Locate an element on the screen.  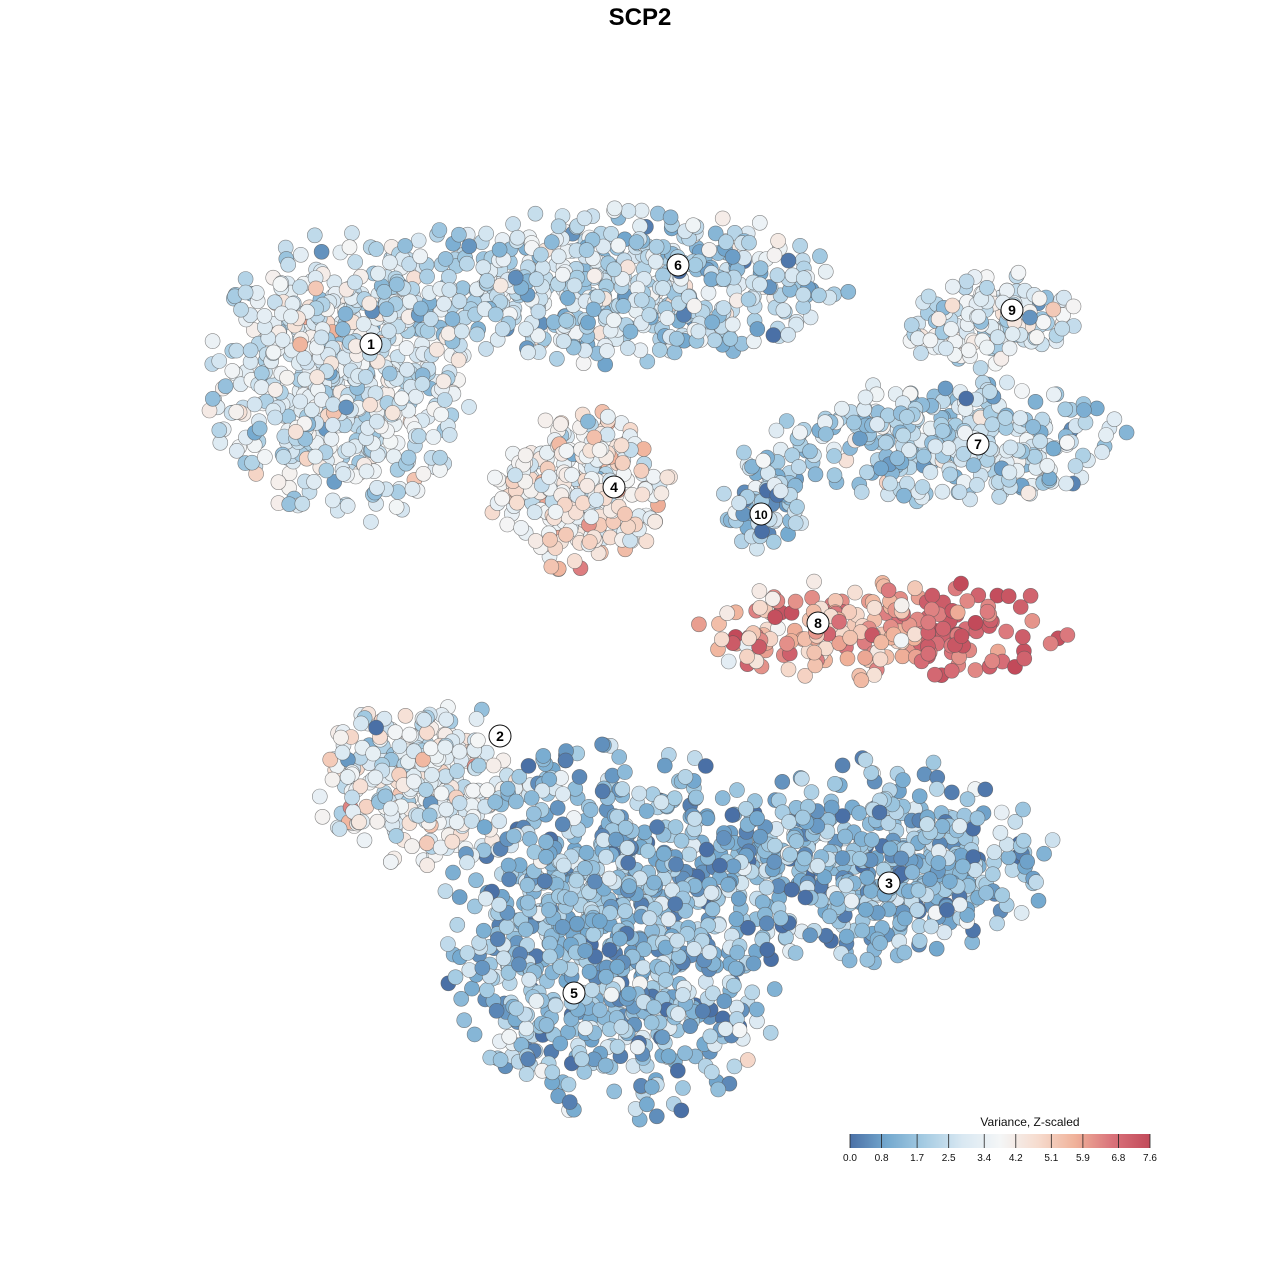
cluster-label-4: 4 is located at coordinates (614, 487).